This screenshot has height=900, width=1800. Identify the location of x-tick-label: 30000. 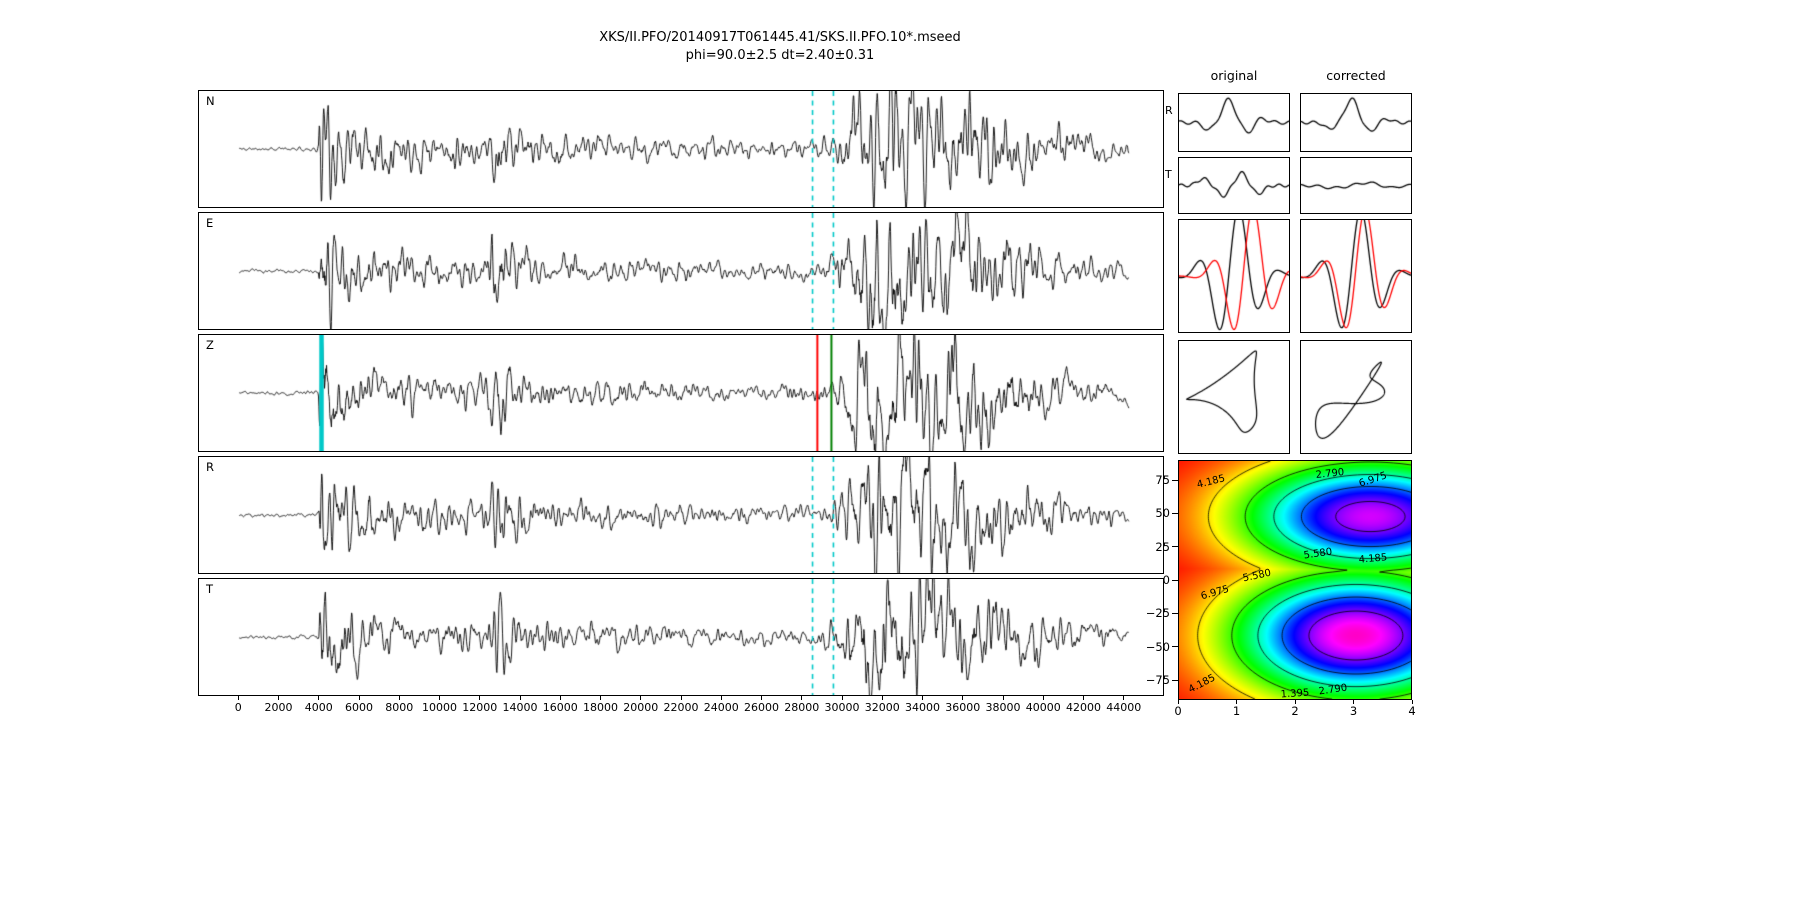
(842, 707).